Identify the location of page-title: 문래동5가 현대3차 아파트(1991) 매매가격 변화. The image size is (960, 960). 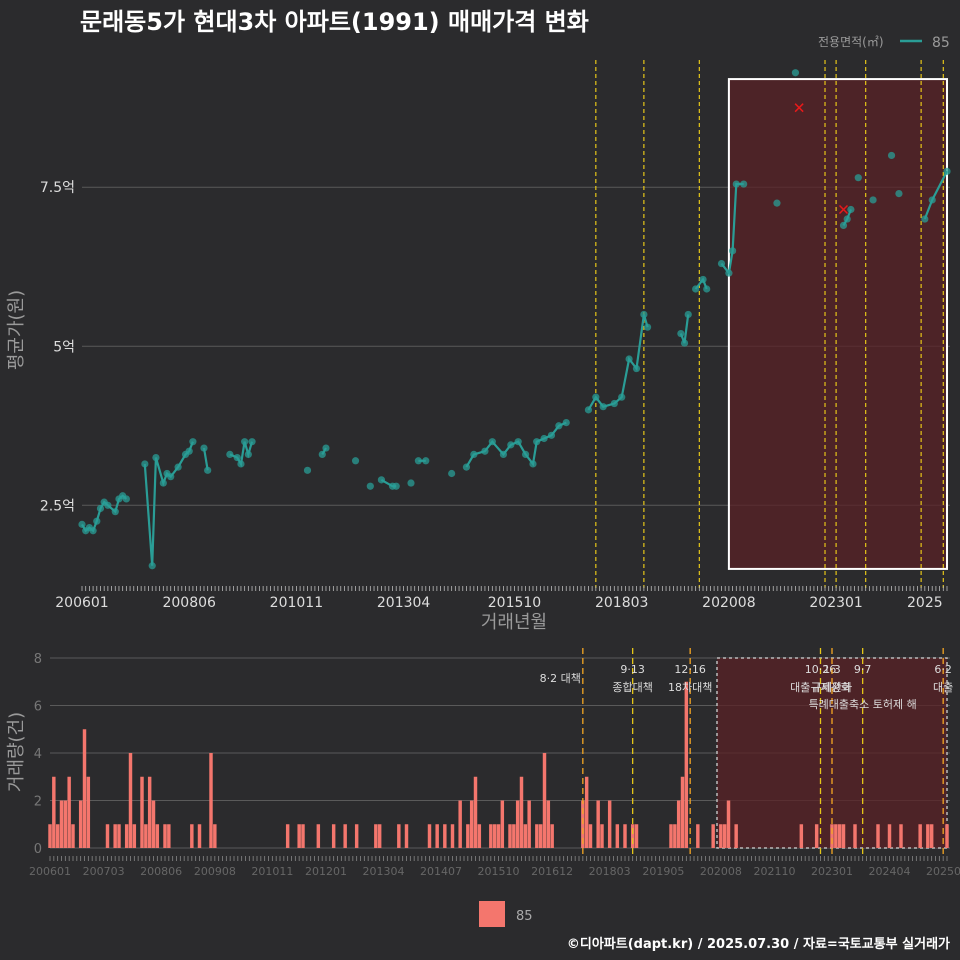
(334, 22).